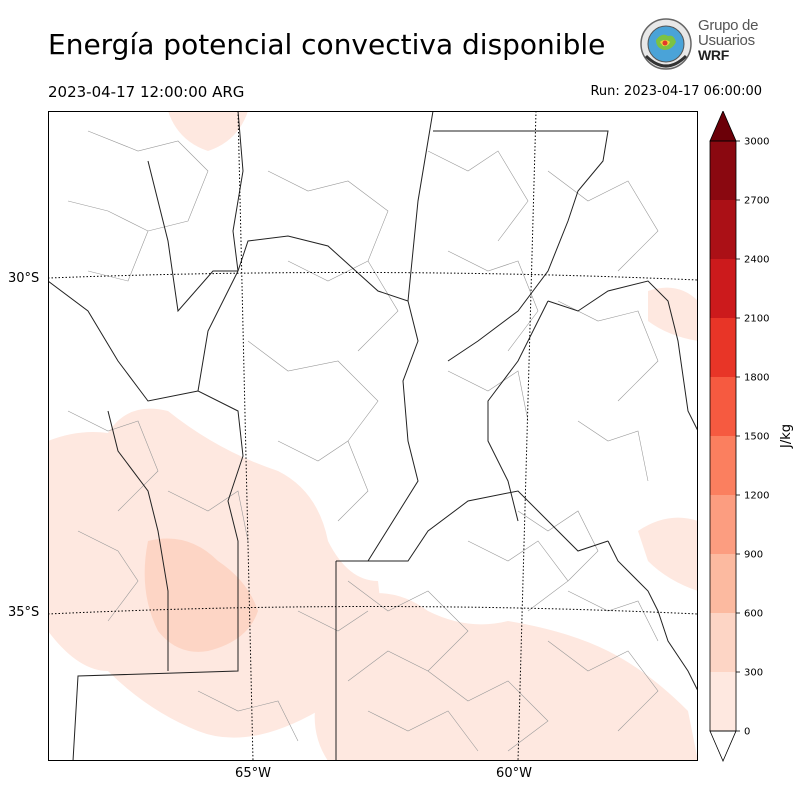  I want to click on colorbar-tick-label: 0, so click(747, 732).